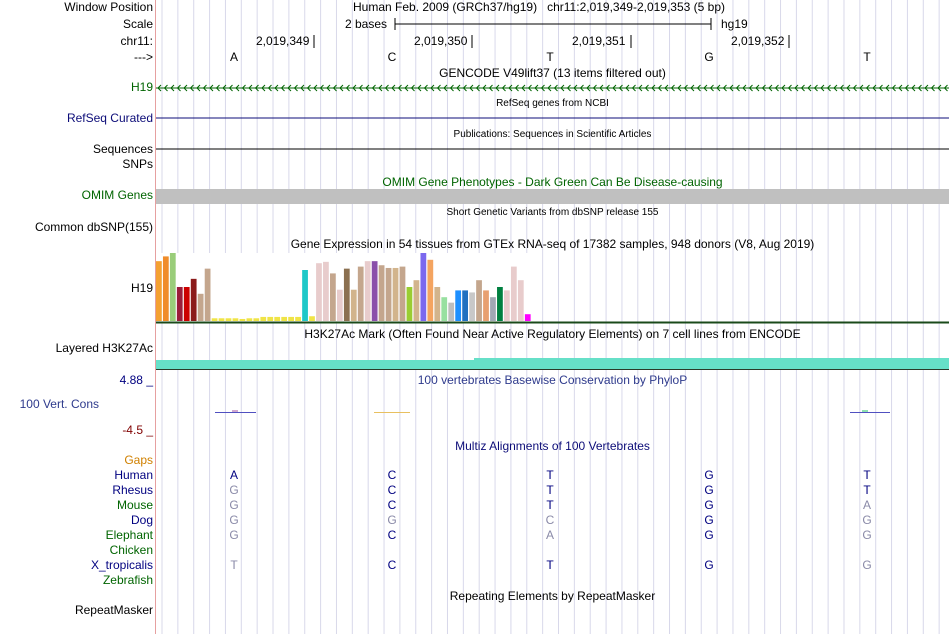  Describe the element at coordinates (132, 490) in the screenshot. I see `multiz-species-label: Rhesus` at that location.